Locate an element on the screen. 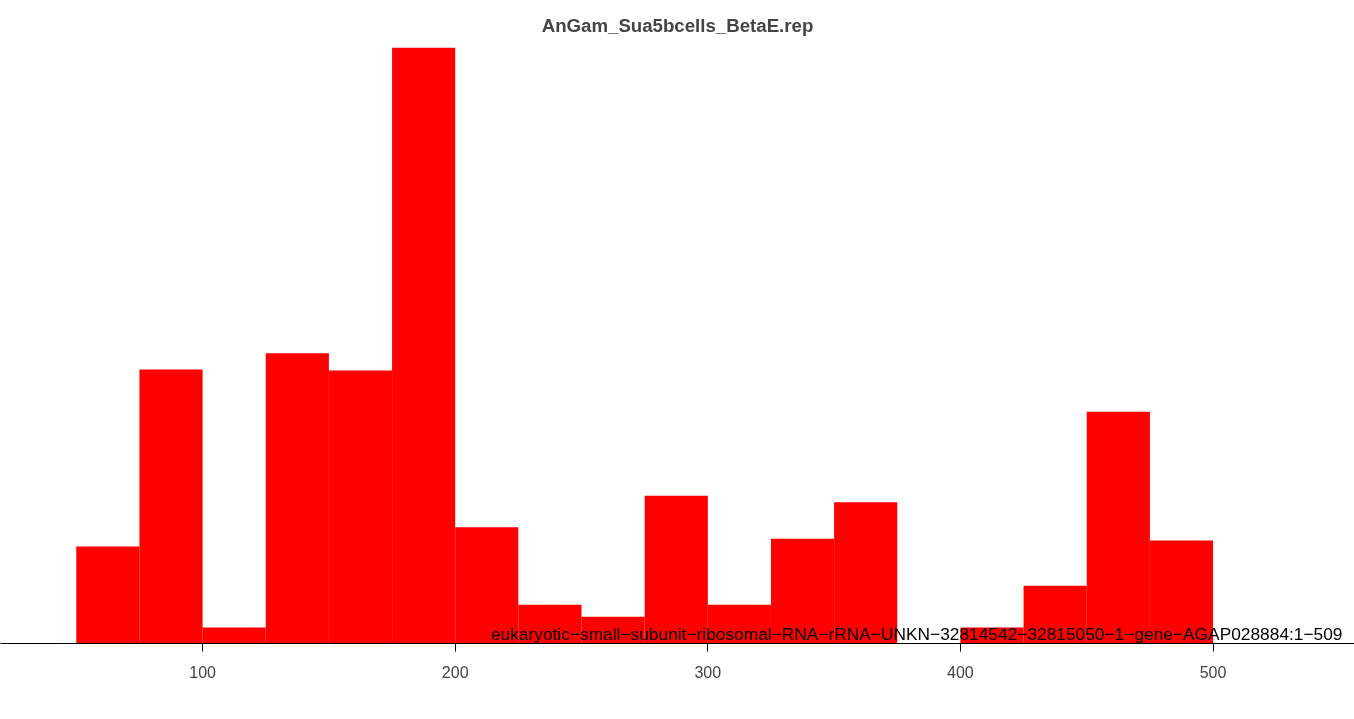 The height and width of the screenshot is (719, 1354). x-tick-label: 100 is located at coordinates (203, 672).